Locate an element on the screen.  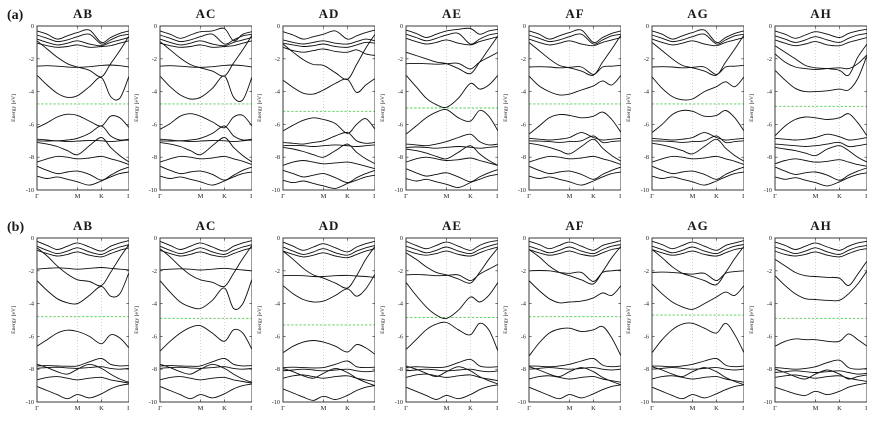
band-panel-AG-b: AG0-2-4-6-8-10ΓMKΓEnergy [eV] is located at coordinates (682, 315).